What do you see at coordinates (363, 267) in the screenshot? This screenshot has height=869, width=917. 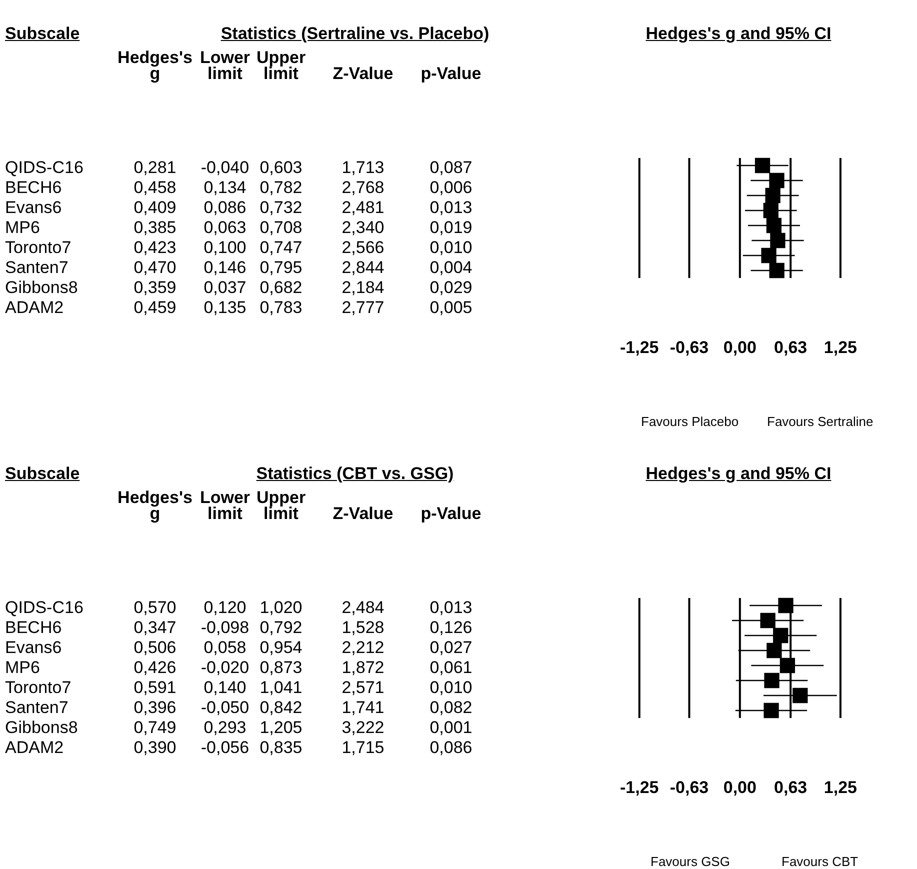 I see `text: 2,844` at bounding box center [363, 267].